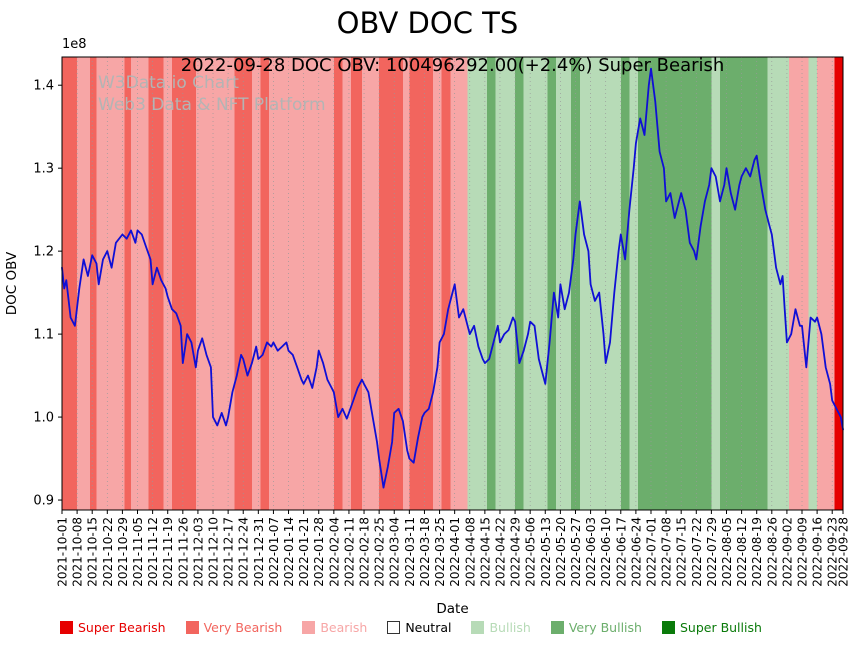  Describe the element at coordinates (516, 552) in the screenshot. I see `x-tick-label: 2022-04-29` at that location.